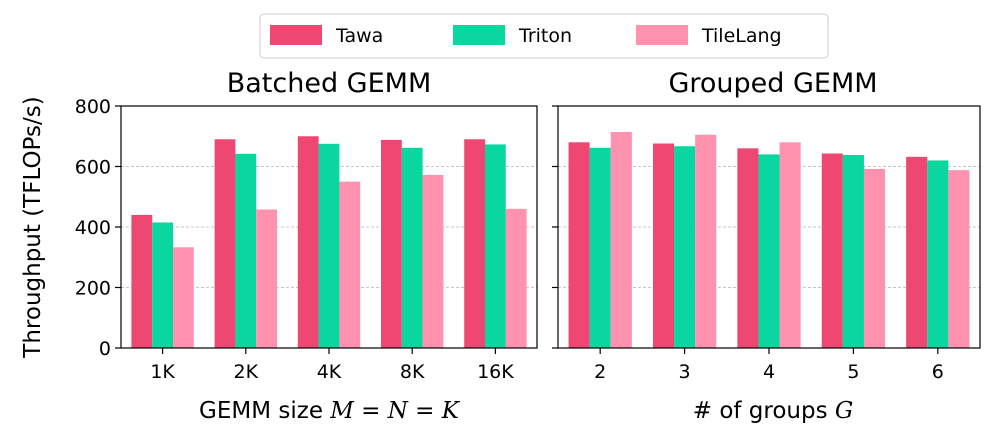 The width and height of the screenshot is (997, 440). I want to click on legend-label-tilelang: TileLang, so click(741, 36).